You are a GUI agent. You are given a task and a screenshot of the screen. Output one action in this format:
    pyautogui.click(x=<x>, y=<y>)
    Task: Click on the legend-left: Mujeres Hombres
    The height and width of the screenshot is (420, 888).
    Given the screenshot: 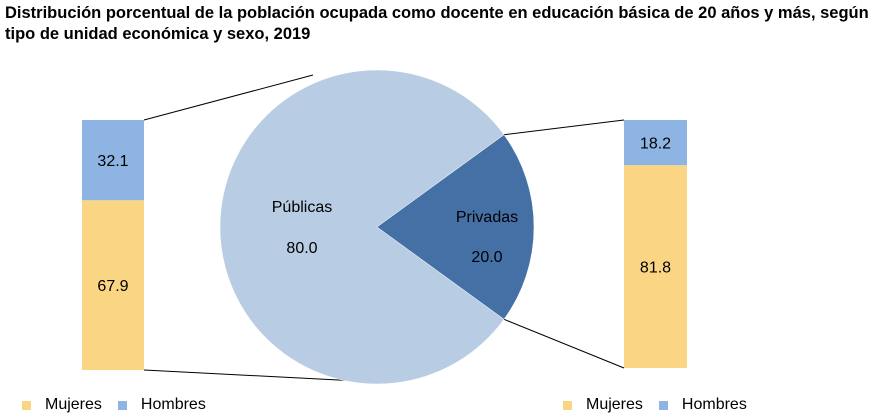 What is the action you would take?
    pyautogui.click(x=122, y=405)
    